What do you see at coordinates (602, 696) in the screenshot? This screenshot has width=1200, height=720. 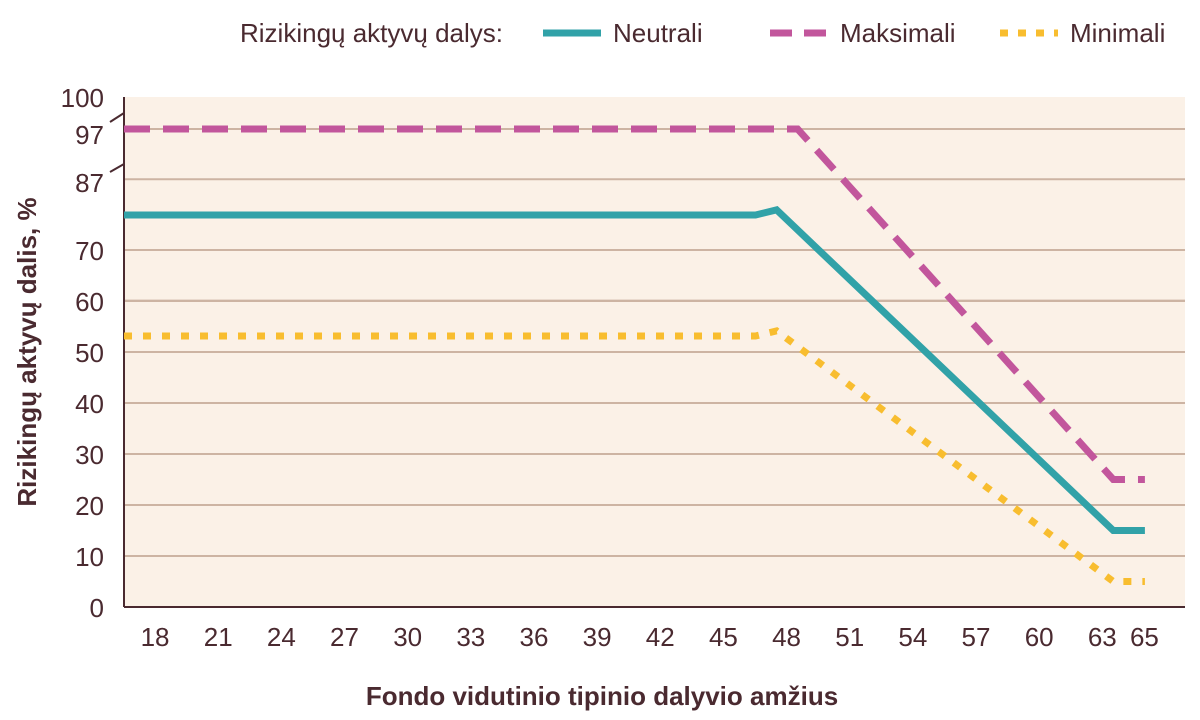 I see `x-axis-label: Fondo vidutinio tipinio dalyvio amžius` at bounding box center [602, 696].